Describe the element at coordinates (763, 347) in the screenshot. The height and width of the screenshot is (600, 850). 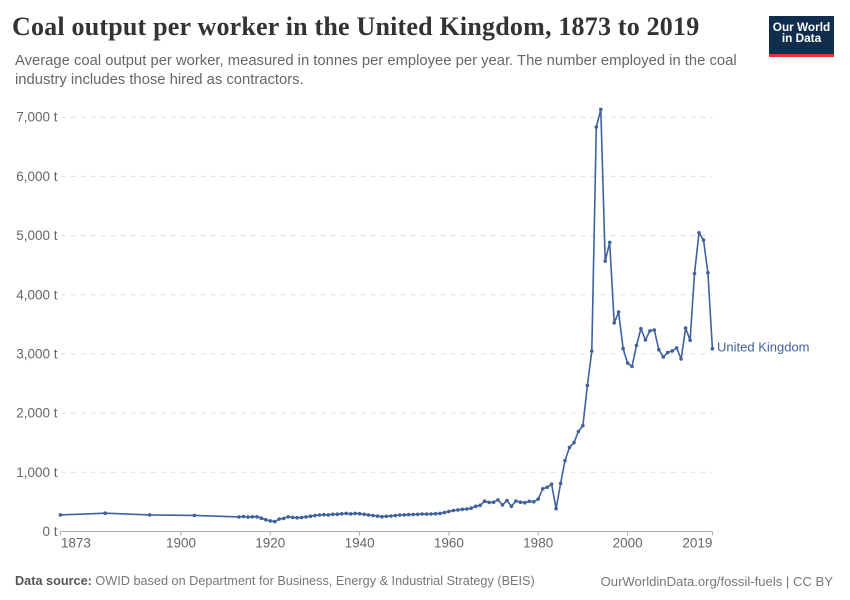
I see `svg-text: United Kingdom` at that location.